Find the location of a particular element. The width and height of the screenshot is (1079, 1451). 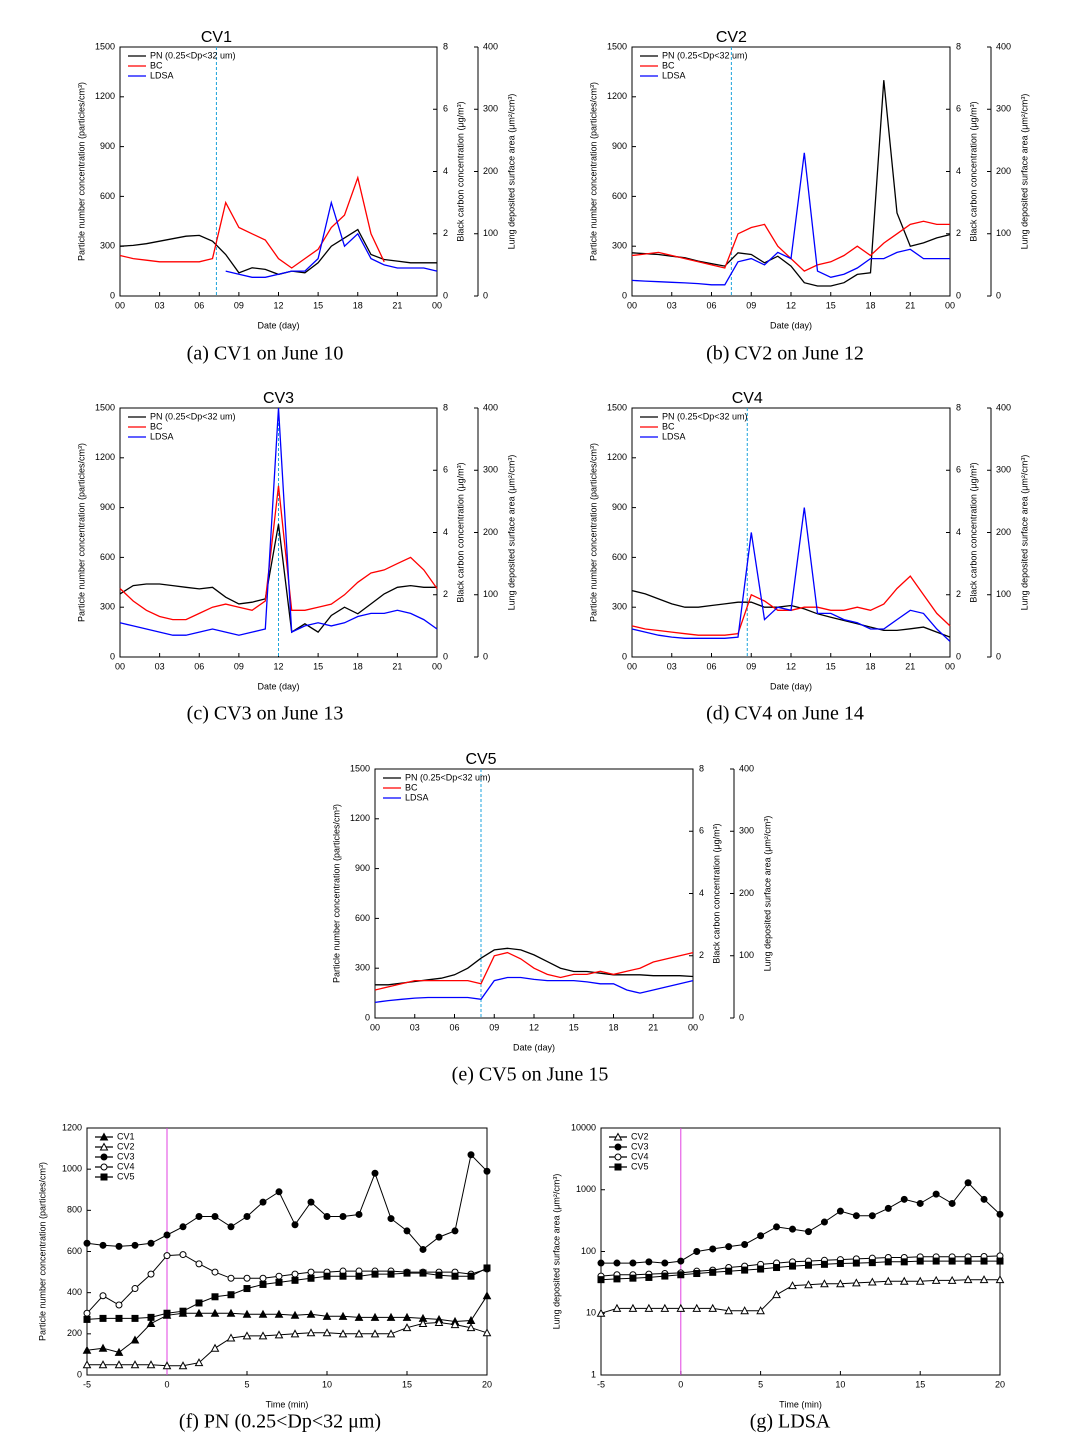

legend-label: LDSA is located at coordinates (674, 75).